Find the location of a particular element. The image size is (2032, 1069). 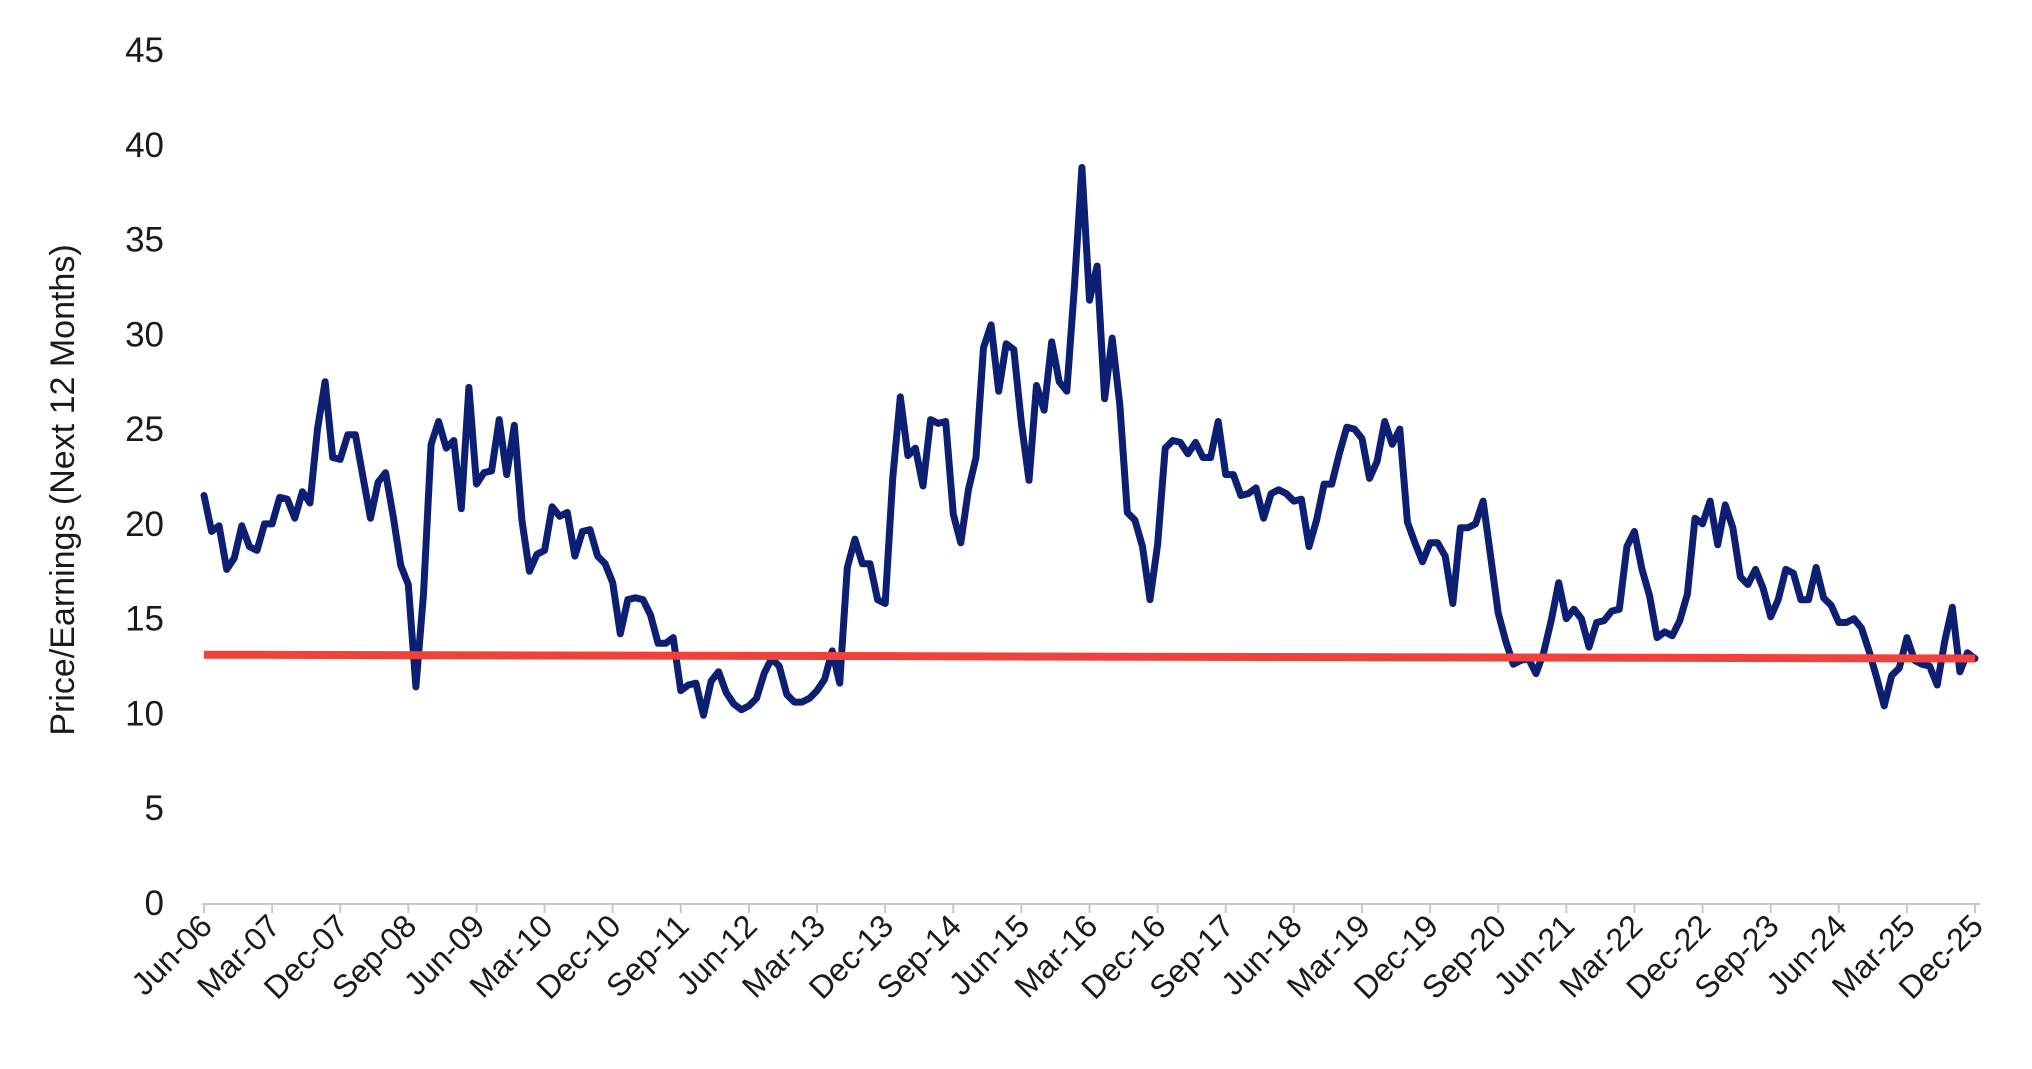

average-pe-line is located at coordinates (1089, 656).